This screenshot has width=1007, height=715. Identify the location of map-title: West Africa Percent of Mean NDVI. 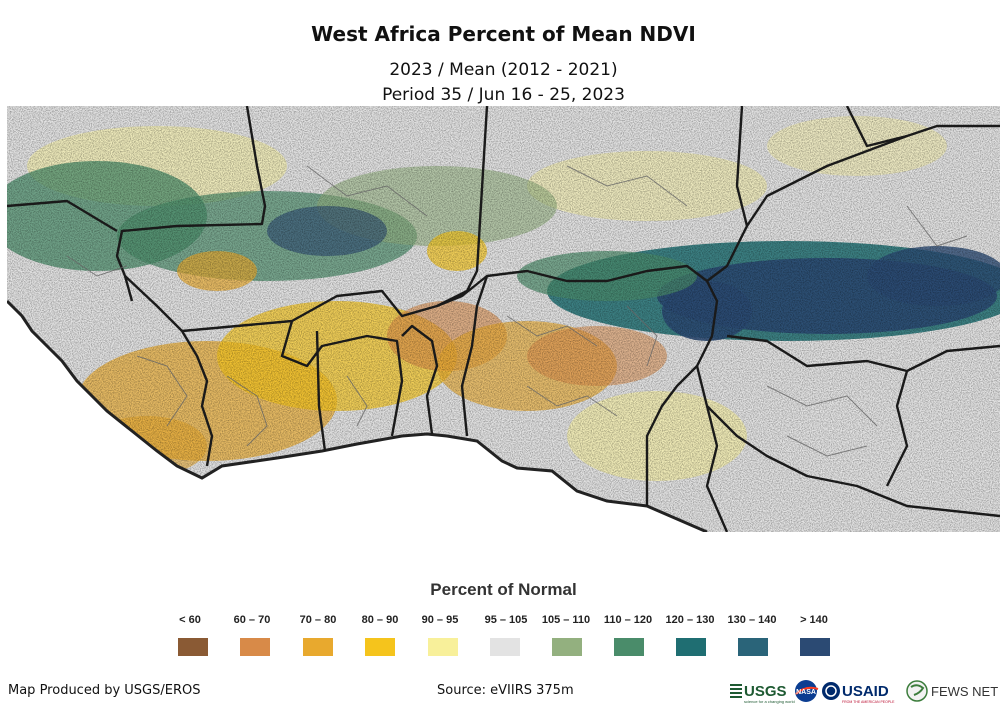
(503, 34).